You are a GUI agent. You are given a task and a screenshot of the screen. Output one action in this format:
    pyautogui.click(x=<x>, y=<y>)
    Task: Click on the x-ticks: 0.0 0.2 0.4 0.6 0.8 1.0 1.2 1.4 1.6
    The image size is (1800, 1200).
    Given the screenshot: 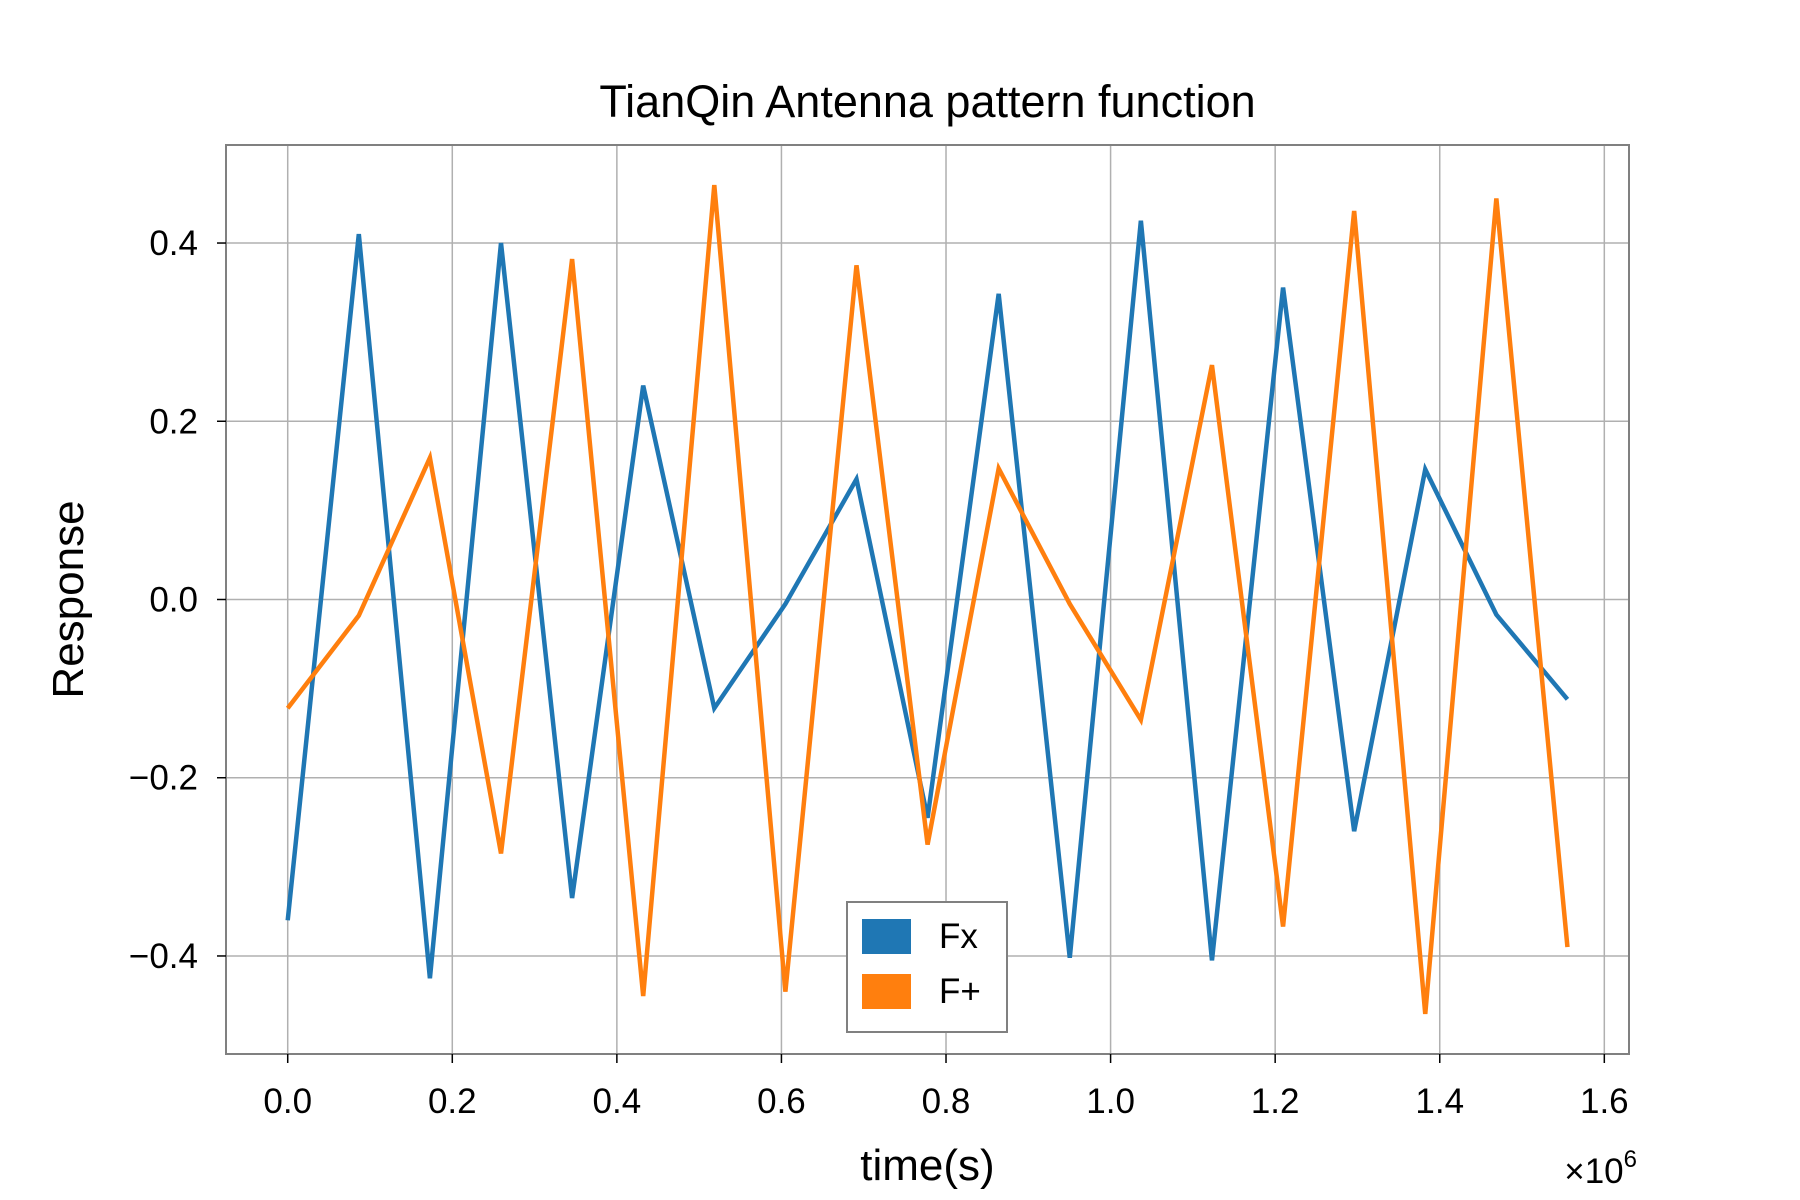 What is the action you would take?
    pyautogui.click(x=946, y=1087)
    